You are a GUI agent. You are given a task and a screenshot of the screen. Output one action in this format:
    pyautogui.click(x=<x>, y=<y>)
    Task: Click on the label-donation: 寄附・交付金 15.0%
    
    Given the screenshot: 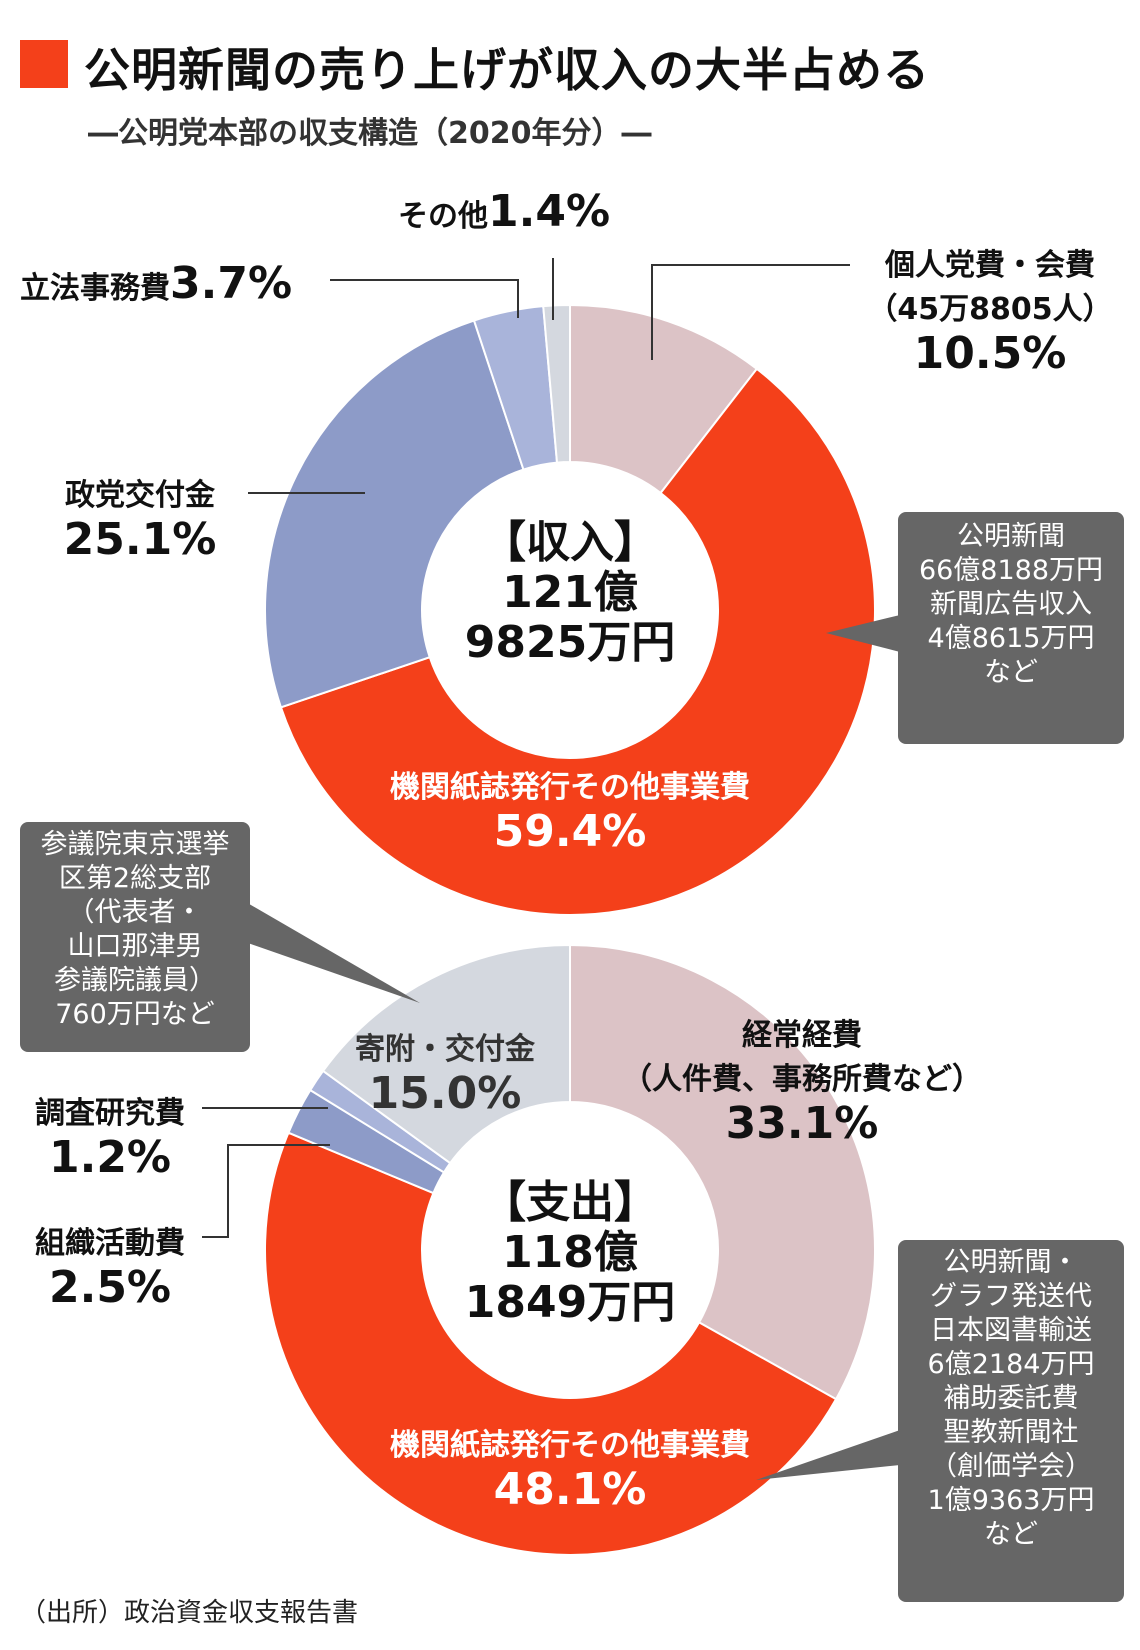 What is the action you would take?
    pyautogui.click(x=445, y=1075)
    